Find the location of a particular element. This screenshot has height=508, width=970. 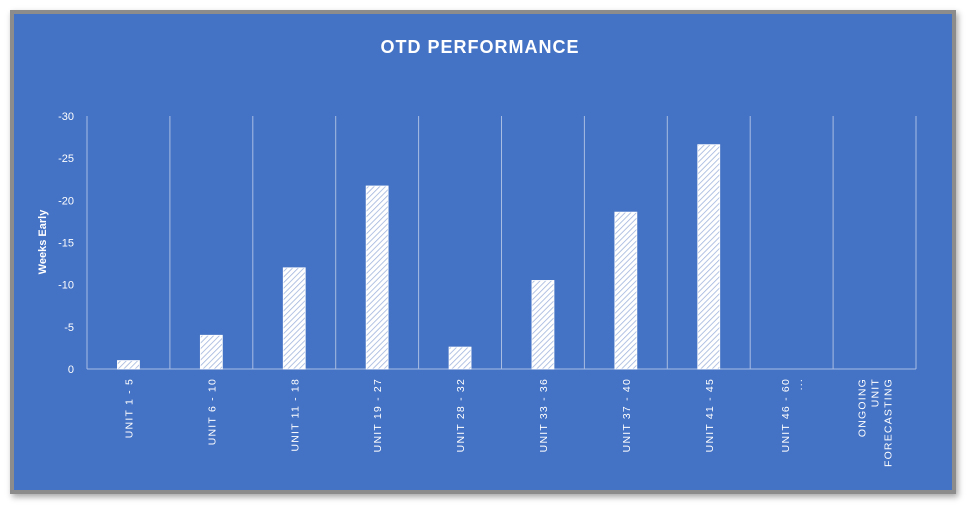

y-axis-label: Weeks Early is located at coordinates (43, 242).